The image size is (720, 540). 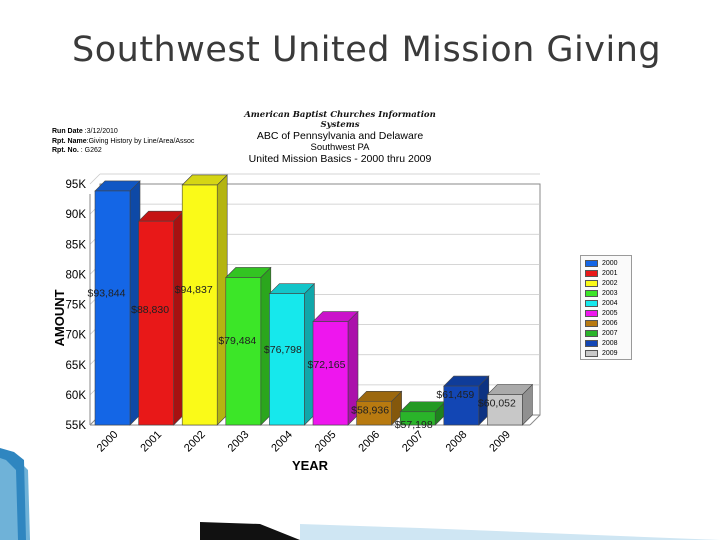 I want to click on chart-legend: 2000 2001 2002 2003 2004 2005 2006 2007 2008 2009, so click(x=606, y=307).